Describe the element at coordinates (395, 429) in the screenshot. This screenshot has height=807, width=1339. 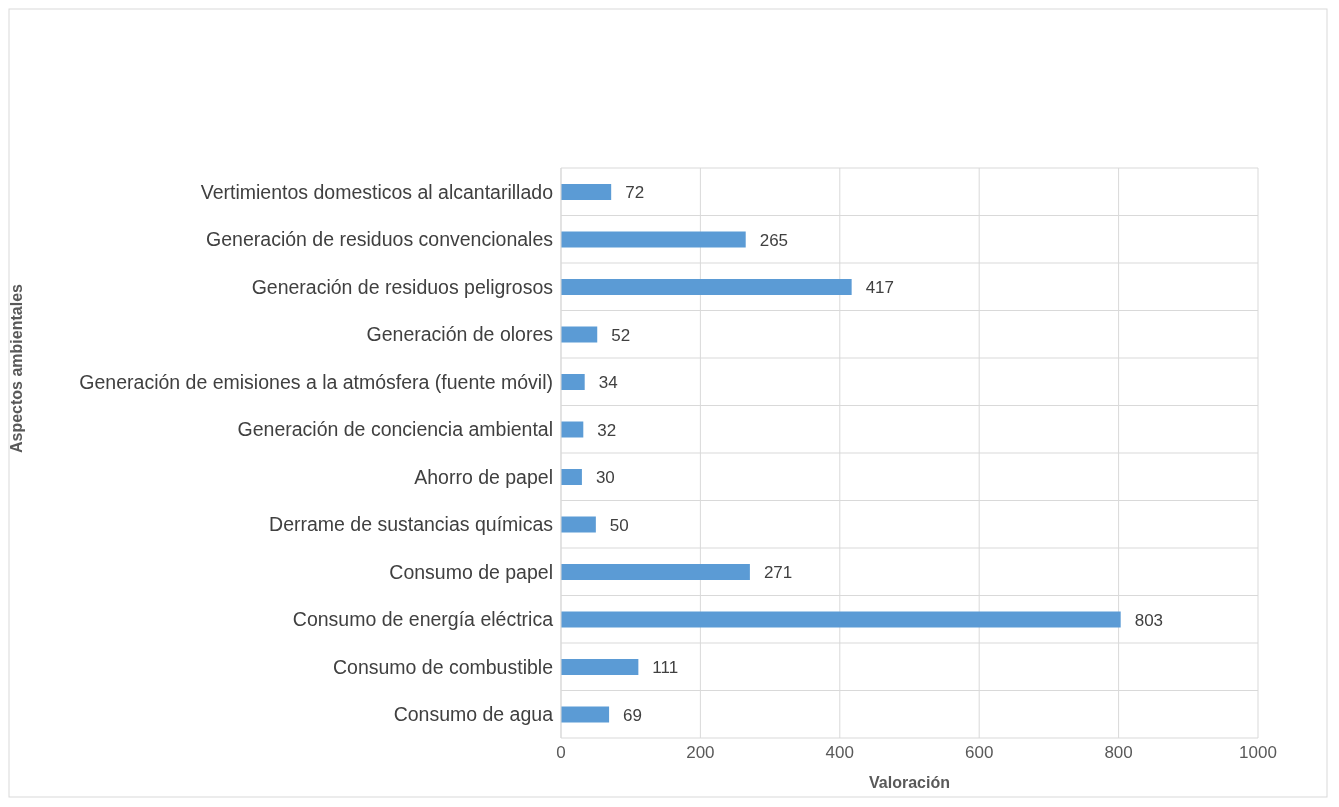
I see `y-tick-label: Generación de conciencia ambiental` at that location.